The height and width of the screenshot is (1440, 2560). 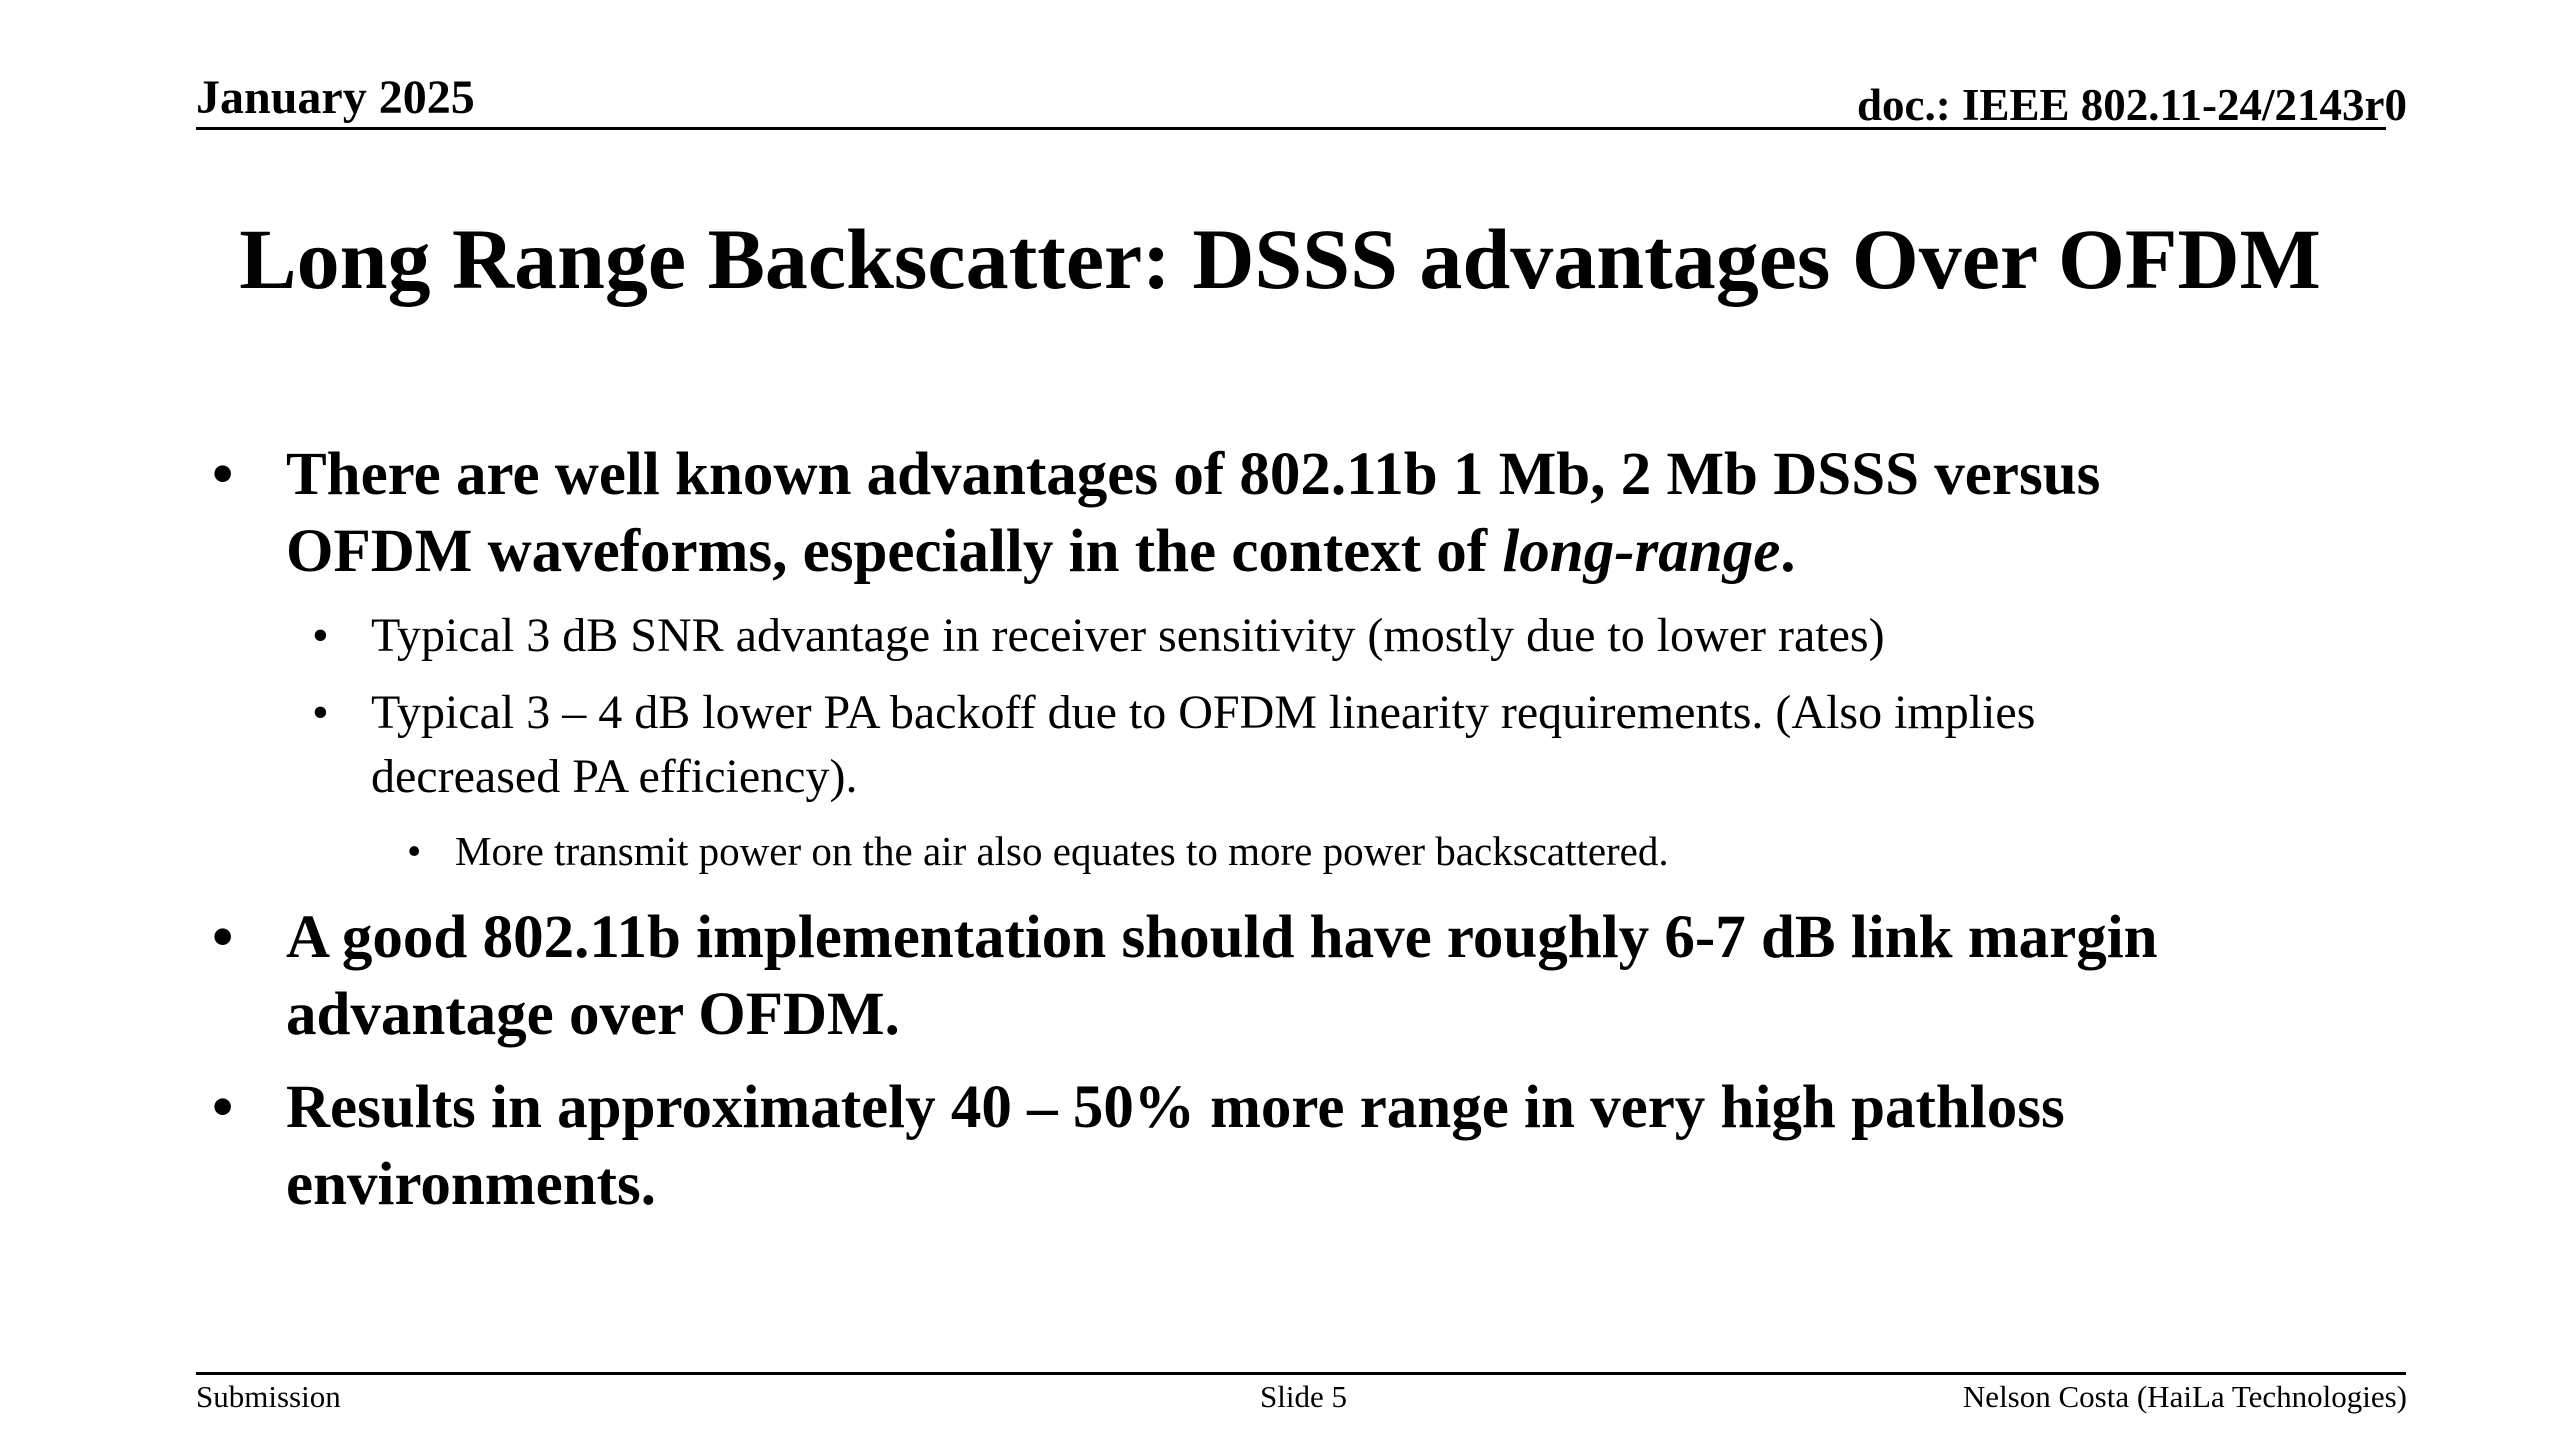 What do you see at coordinates (335, 97) in the screenshot?
I see `header-date: January 2025` at bounding box center [335, 97].